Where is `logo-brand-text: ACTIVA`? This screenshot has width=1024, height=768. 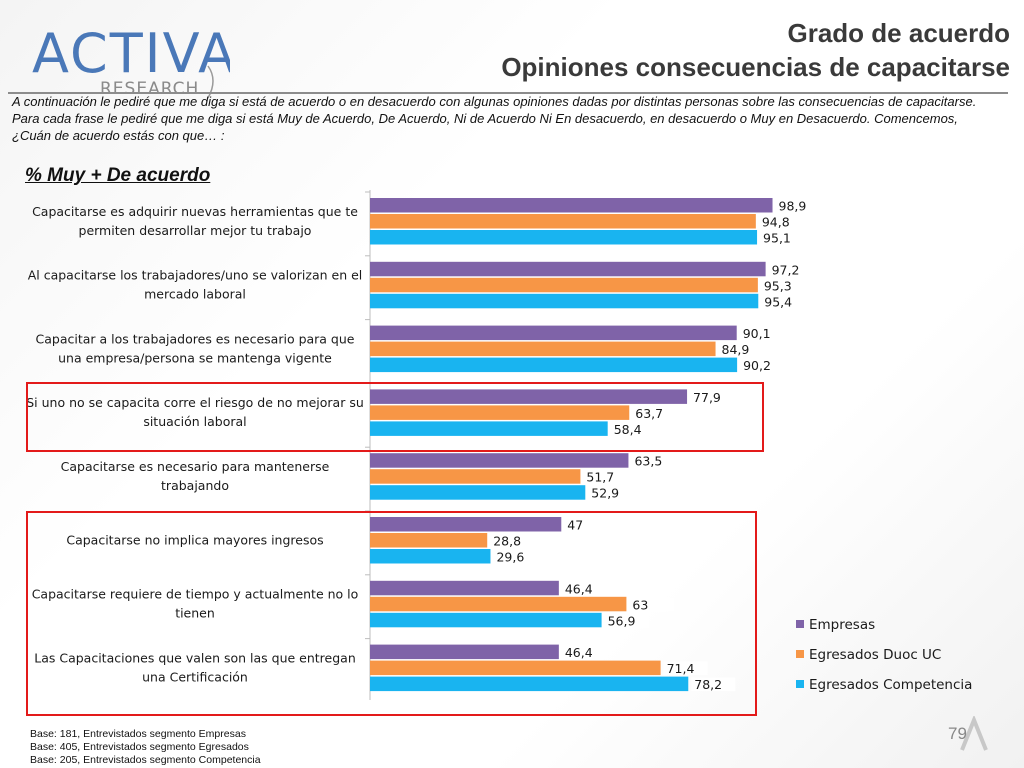 logo-brand-text: ACTIVA is located at coordinates (131, 53).